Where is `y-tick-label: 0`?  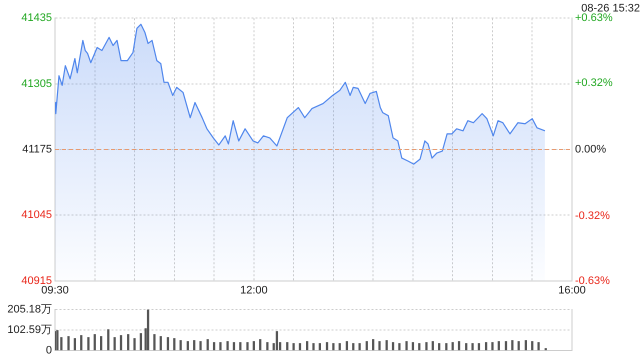 y-tick-label: 0 is located at coordinates (49, 350).